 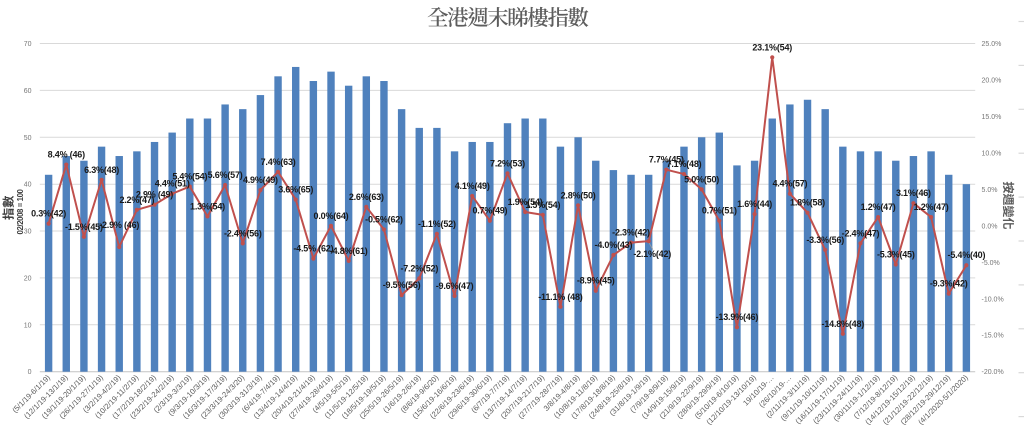 What do you see at coordinates (28, 91) in the screenshot?
I see `svg-text: 60` at bounding box center [28, 91].